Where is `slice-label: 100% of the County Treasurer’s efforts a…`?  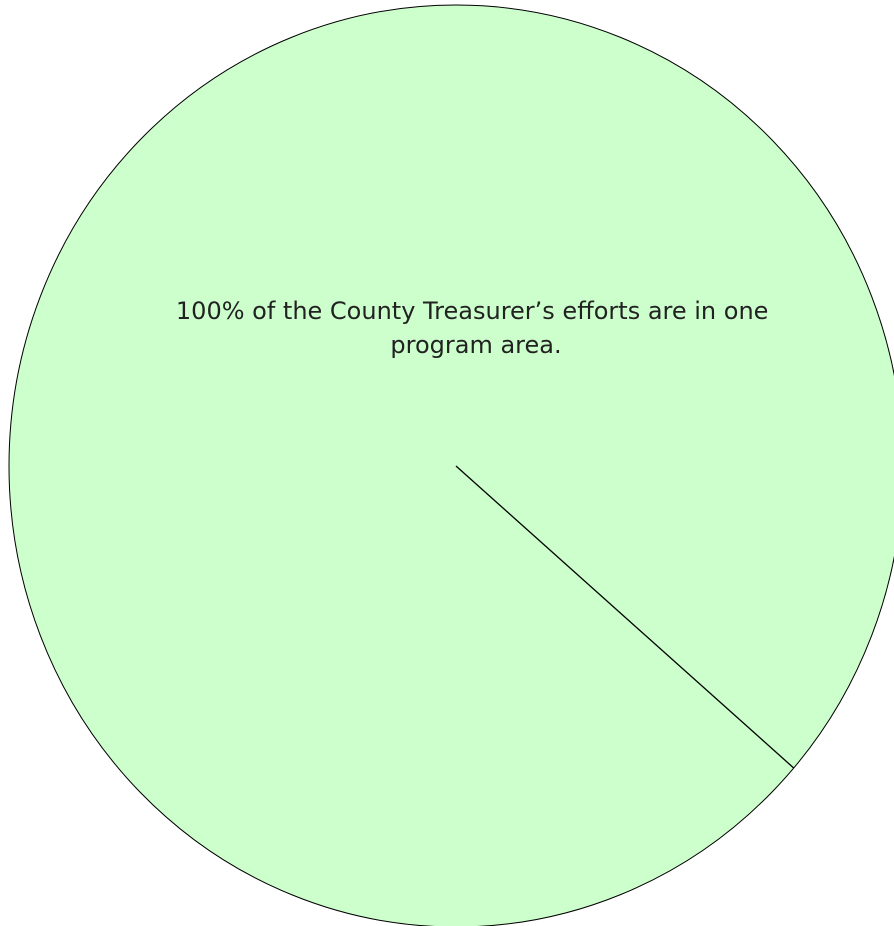 slice-label: 100% of the County Treasurer’s efforts a… is located at coordinates (476, 328).